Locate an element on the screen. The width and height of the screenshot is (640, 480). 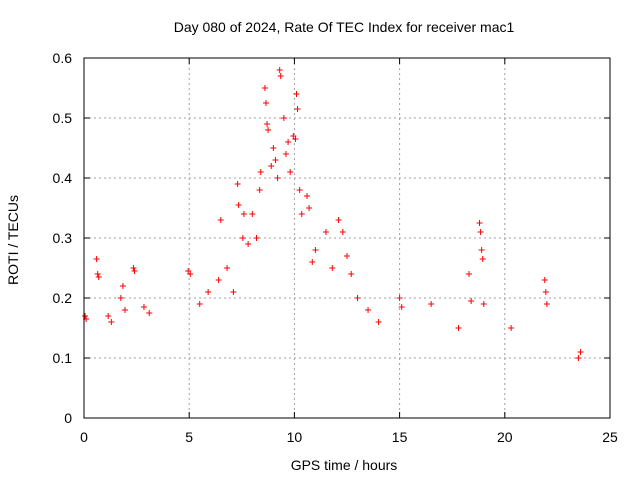
x-tick-label: 25 is located at coordinates (610, 437).